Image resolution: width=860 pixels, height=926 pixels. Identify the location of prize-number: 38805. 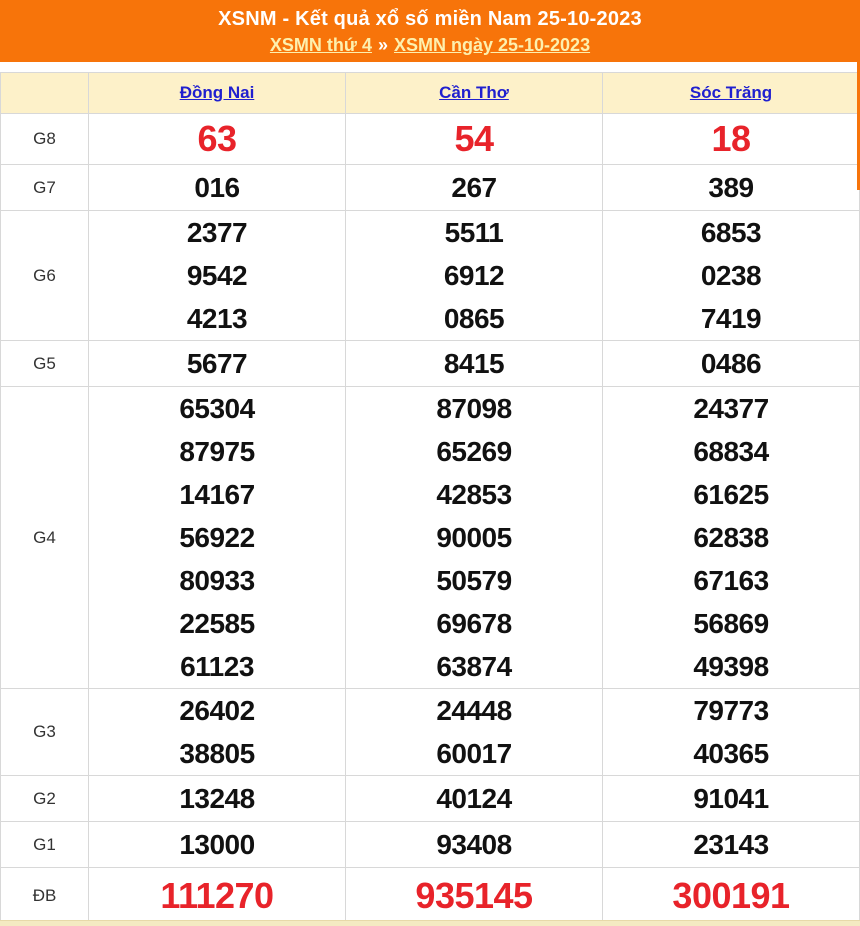
(217, 753).